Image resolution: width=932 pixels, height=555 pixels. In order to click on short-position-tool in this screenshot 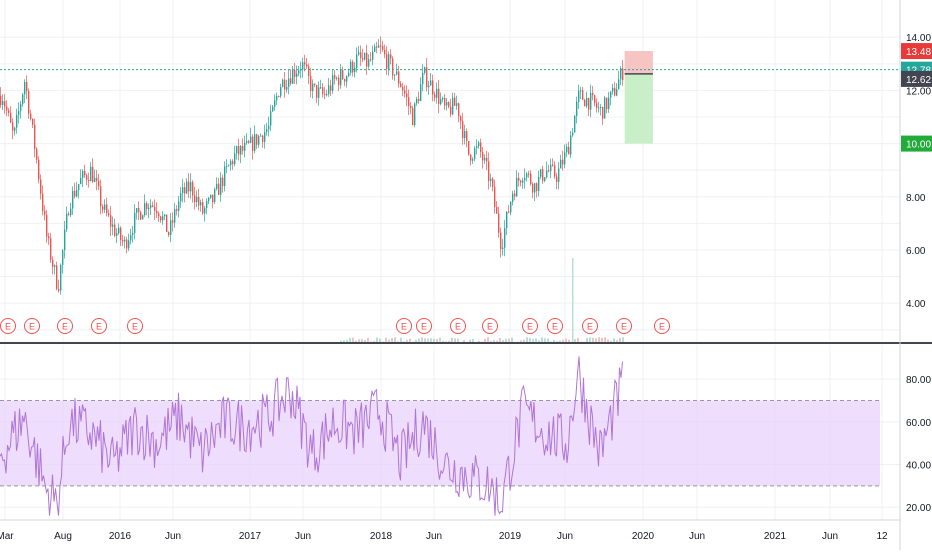, I will do `click(638, 97)`.